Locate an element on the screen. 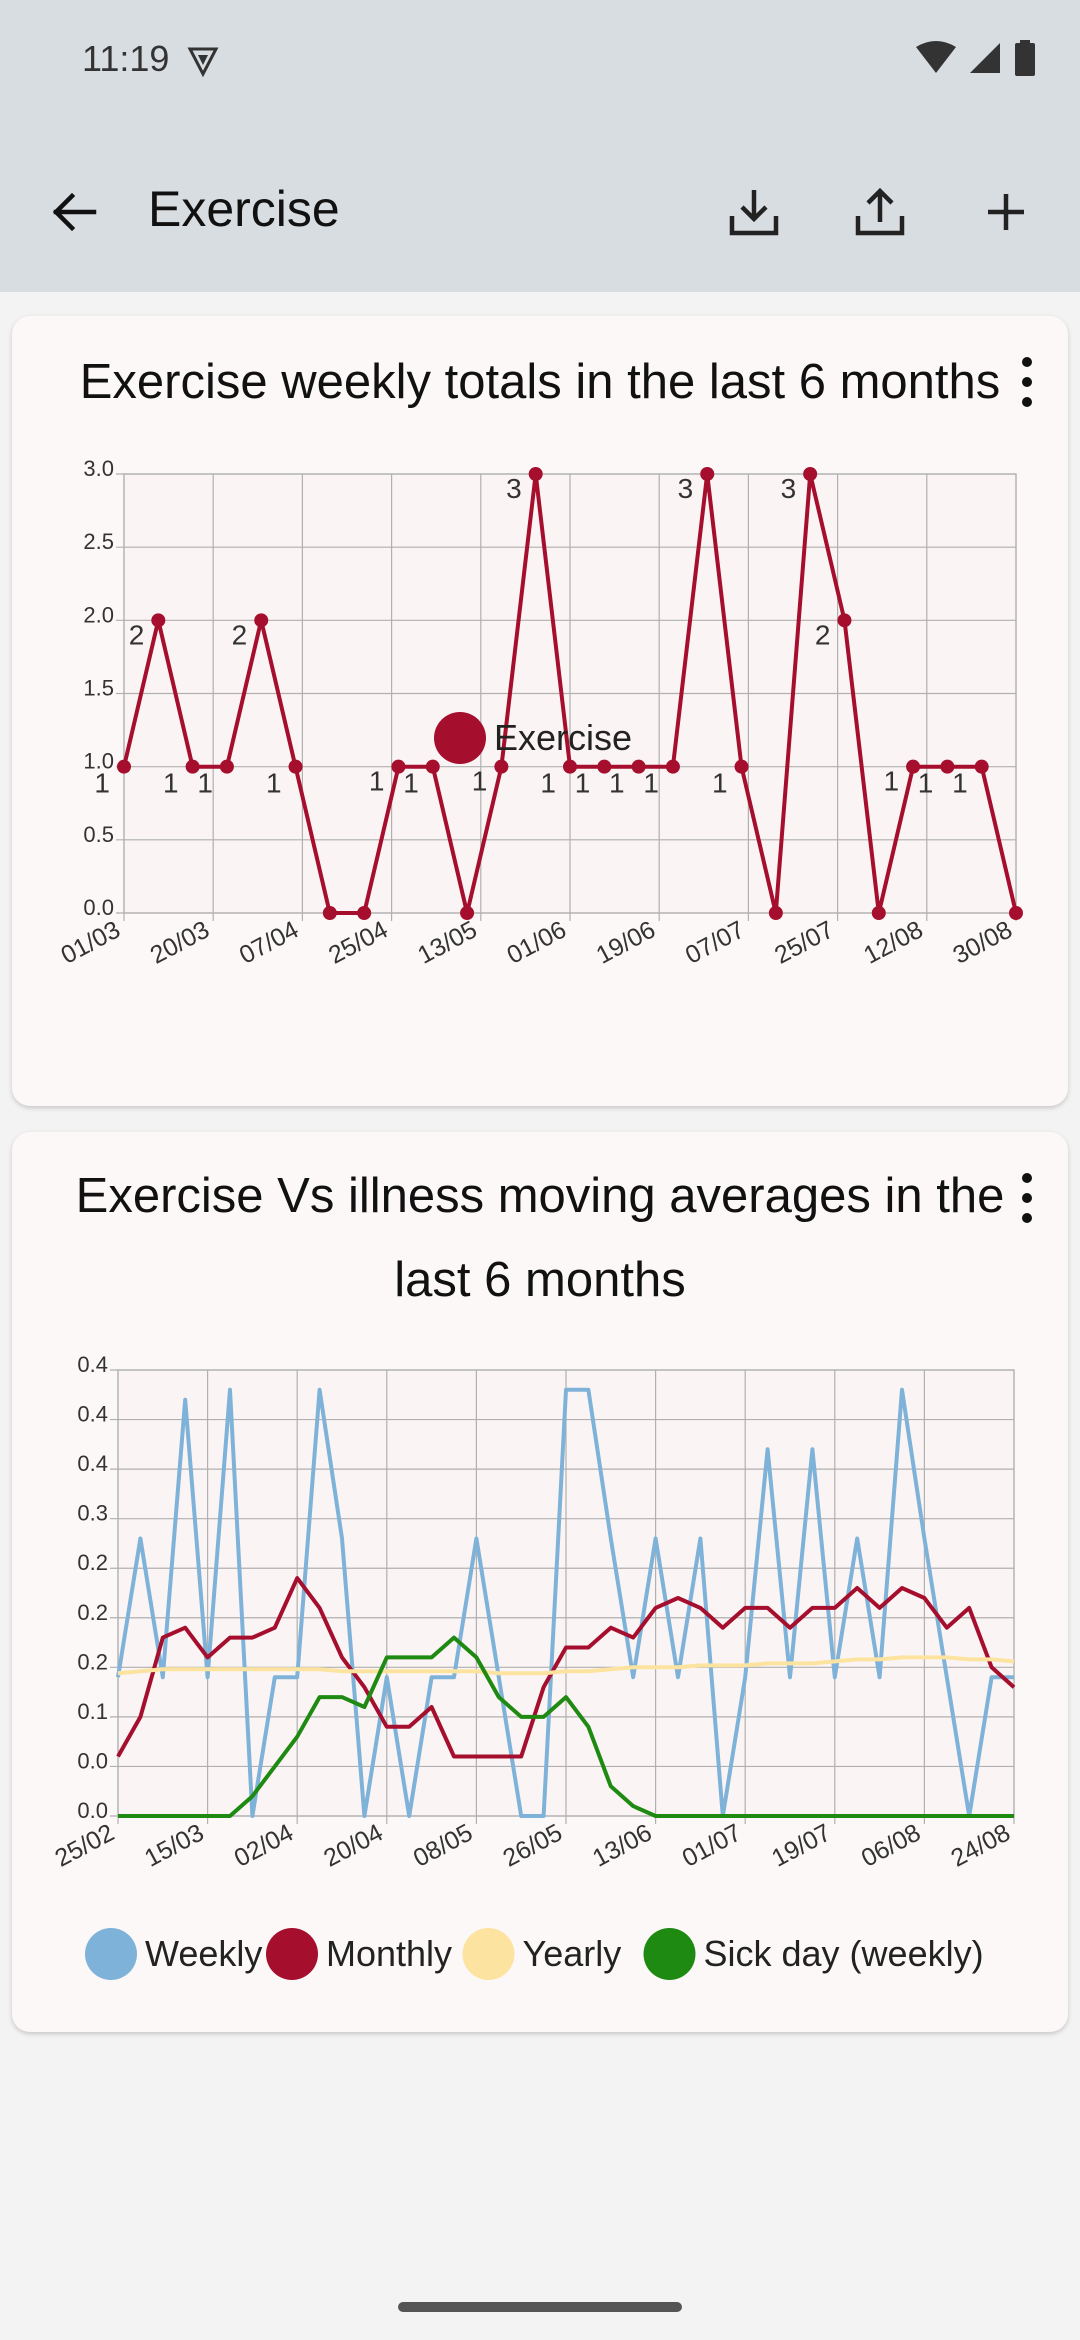  download-button is located at coordinates (754, 212).